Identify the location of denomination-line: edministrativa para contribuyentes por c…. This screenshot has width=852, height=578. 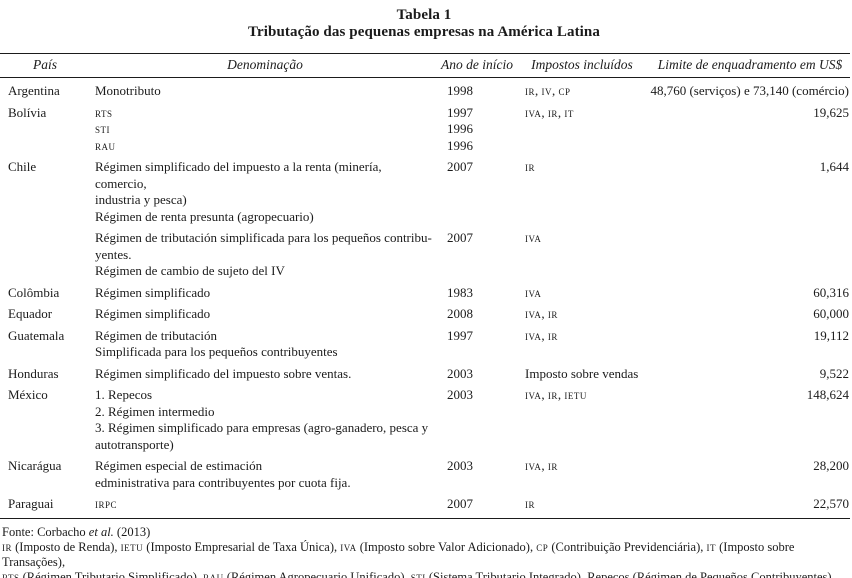
(223, 482).